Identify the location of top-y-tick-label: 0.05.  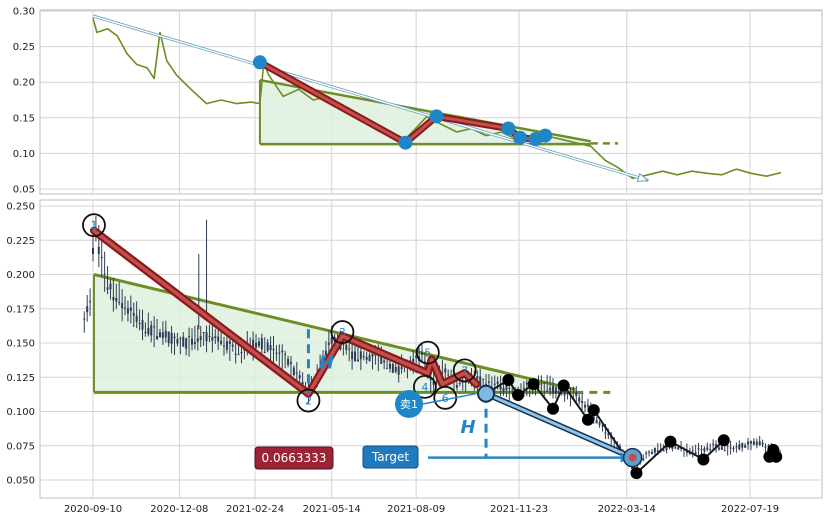
(24, 190).